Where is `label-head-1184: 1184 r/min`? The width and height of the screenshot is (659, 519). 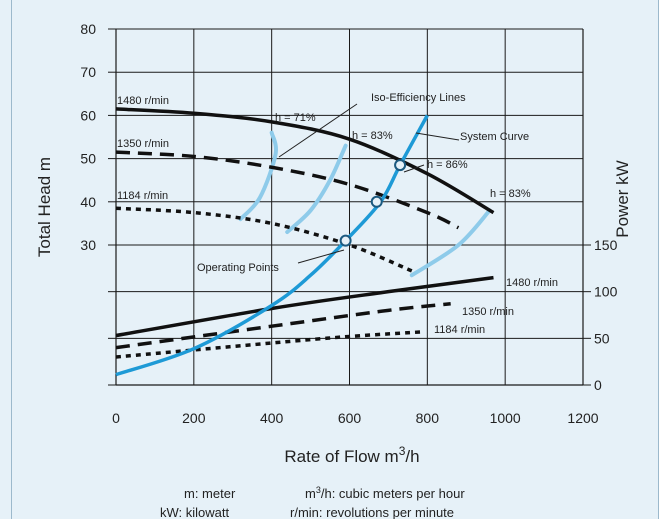 label-head-1184: 1184 r/min is located at coordinates (142, 196).